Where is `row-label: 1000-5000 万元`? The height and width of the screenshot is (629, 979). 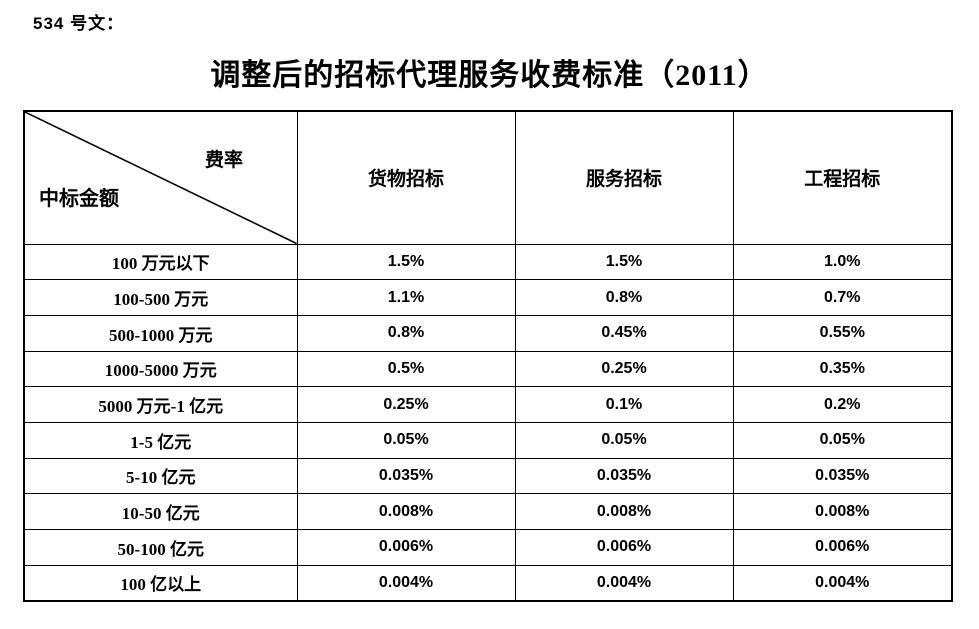
row-label: 1000-5000 万元 is located at coordinates (160, 369).